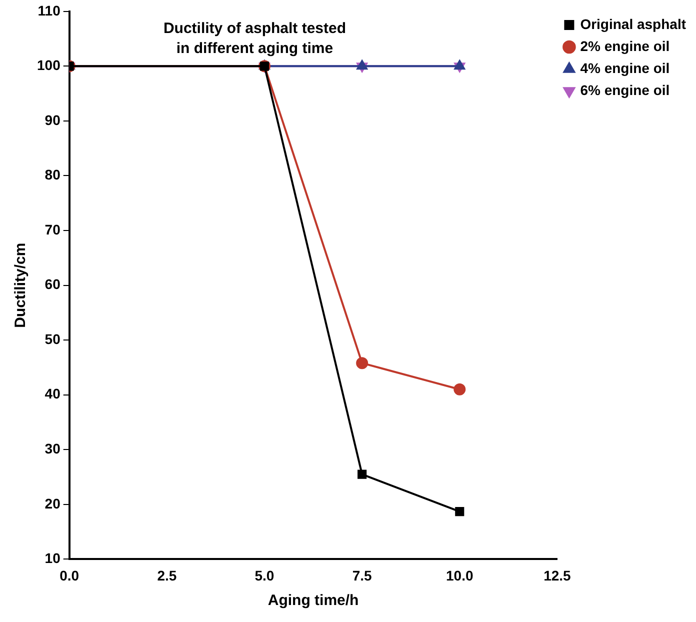 The height and width of the screenshot is (622, 696). What do you see at coordinates (49, 65) in the screenshot?
I see `y-tick-label: 100` at bounding box center [49, 65].